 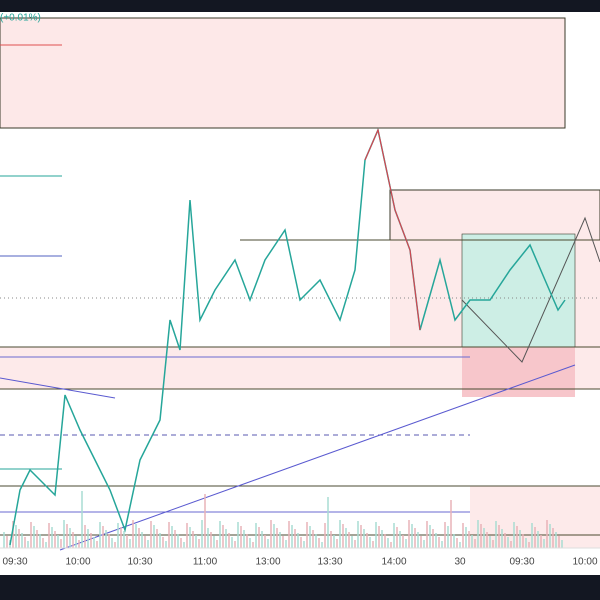 What do you see at coordinates (393, 562) in the screenshot?
I see `x-tick-label: 14:00` at bounding box center [393, 562].